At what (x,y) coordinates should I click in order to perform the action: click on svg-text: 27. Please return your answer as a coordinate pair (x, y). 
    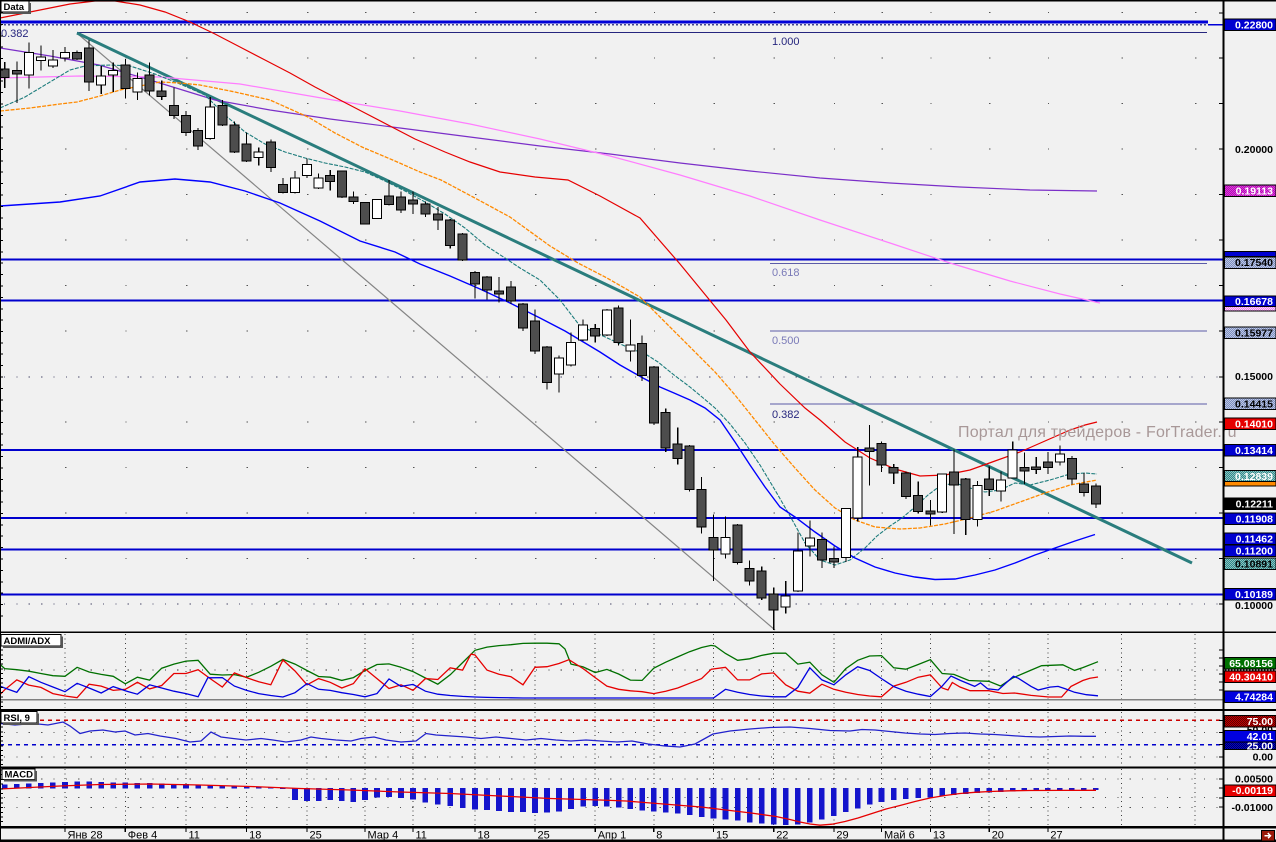
    Looking at the image, I should click on (1056, 836).